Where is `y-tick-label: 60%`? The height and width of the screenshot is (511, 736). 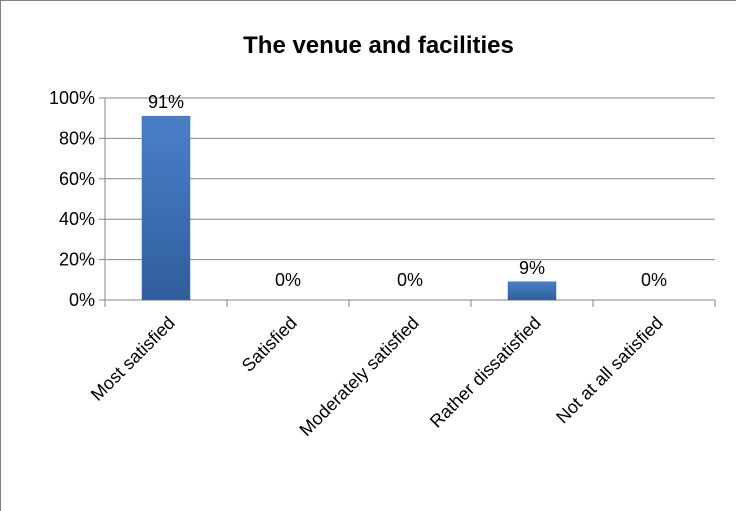
y-tick-label: 60% is located at coordinates (77, 179).